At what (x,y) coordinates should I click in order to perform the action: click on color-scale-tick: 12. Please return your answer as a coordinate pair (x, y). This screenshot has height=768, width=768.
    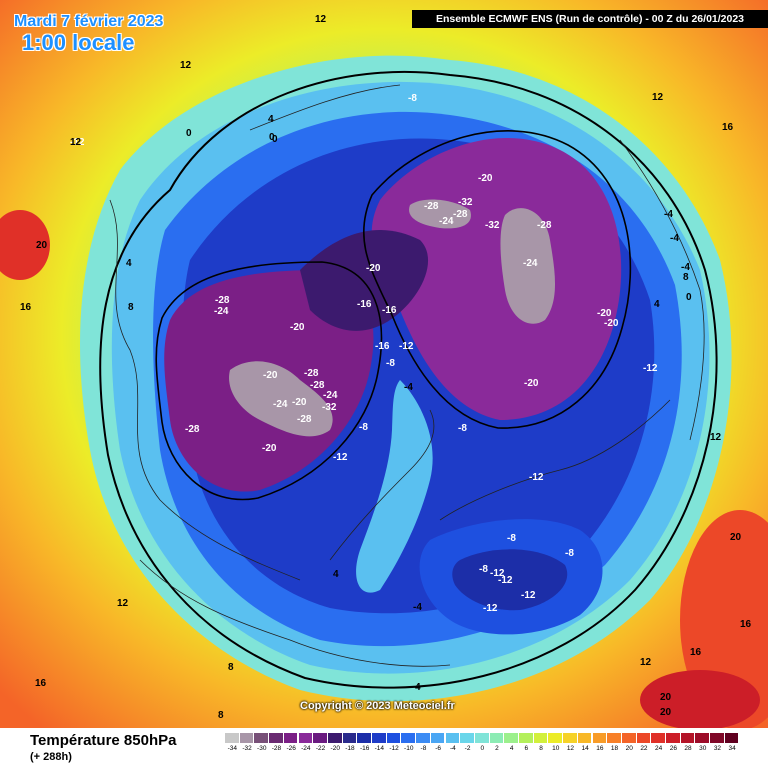
    Looking at the image, I should click on (570, 748).